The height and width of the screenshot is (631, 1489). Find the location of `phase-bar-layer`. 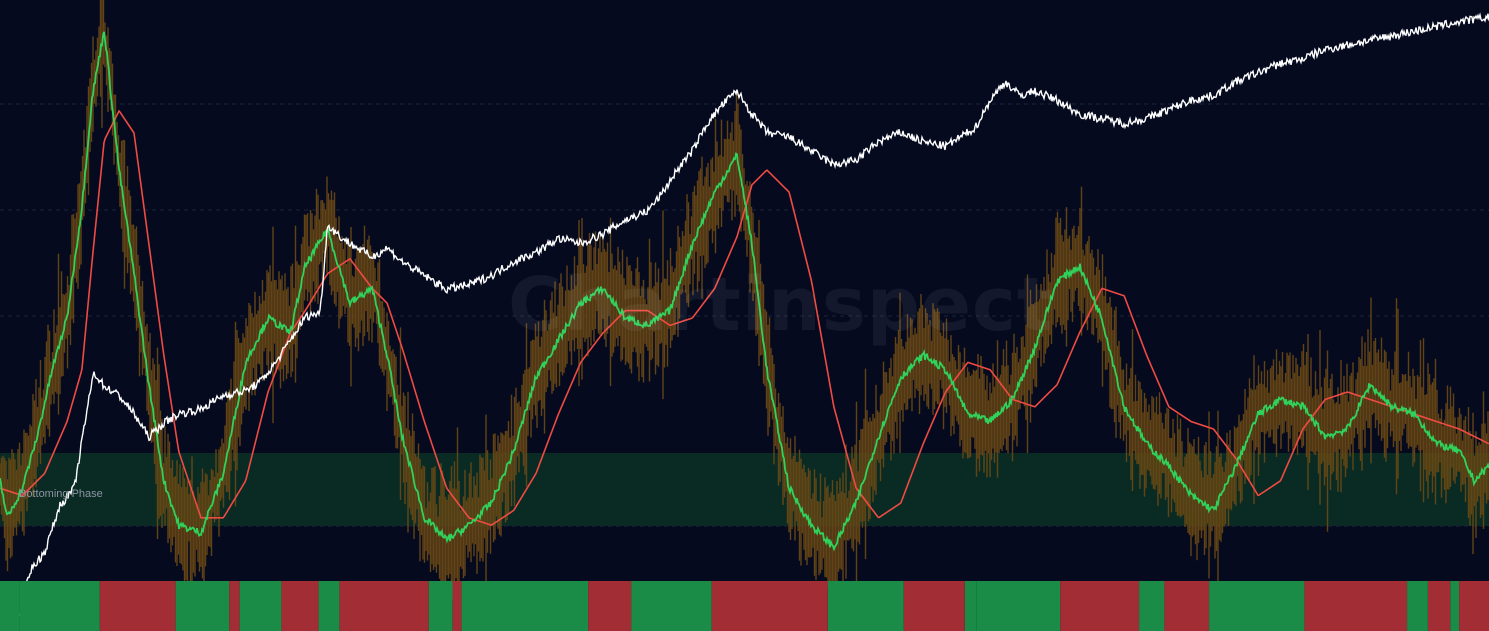

phase-bar-layer is located at coordinates (744, 606).